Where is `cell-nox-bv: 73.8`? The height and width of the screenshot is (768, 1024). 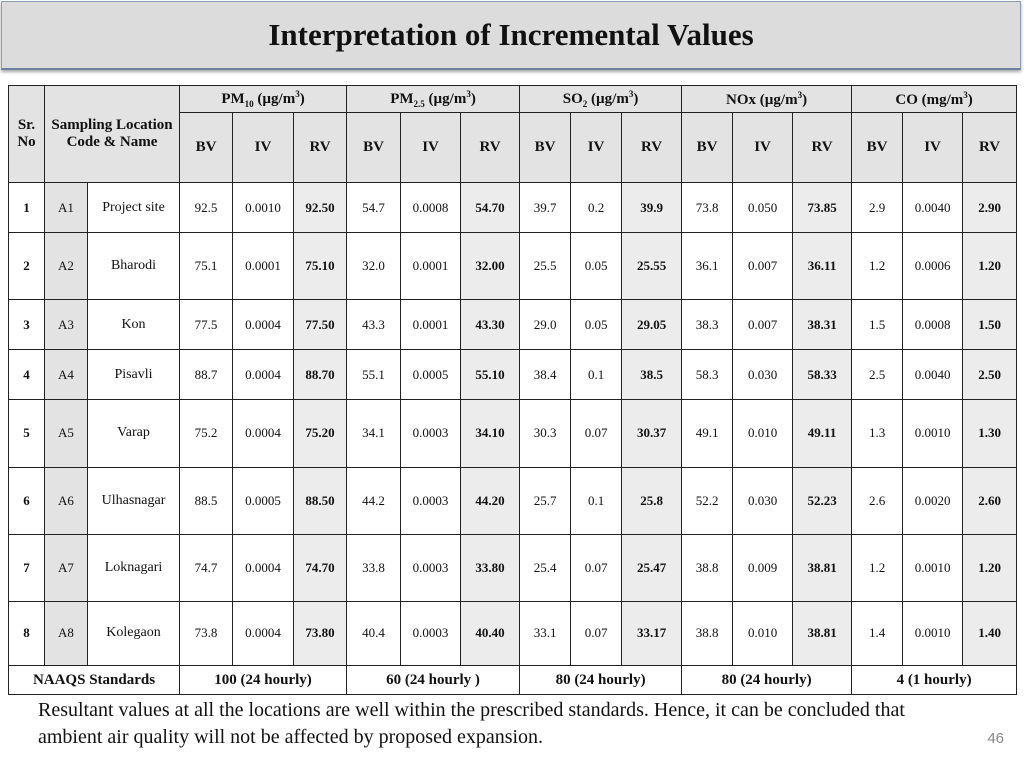 cell-nox-bv: 73.8 is located at coordinates (707, 207).